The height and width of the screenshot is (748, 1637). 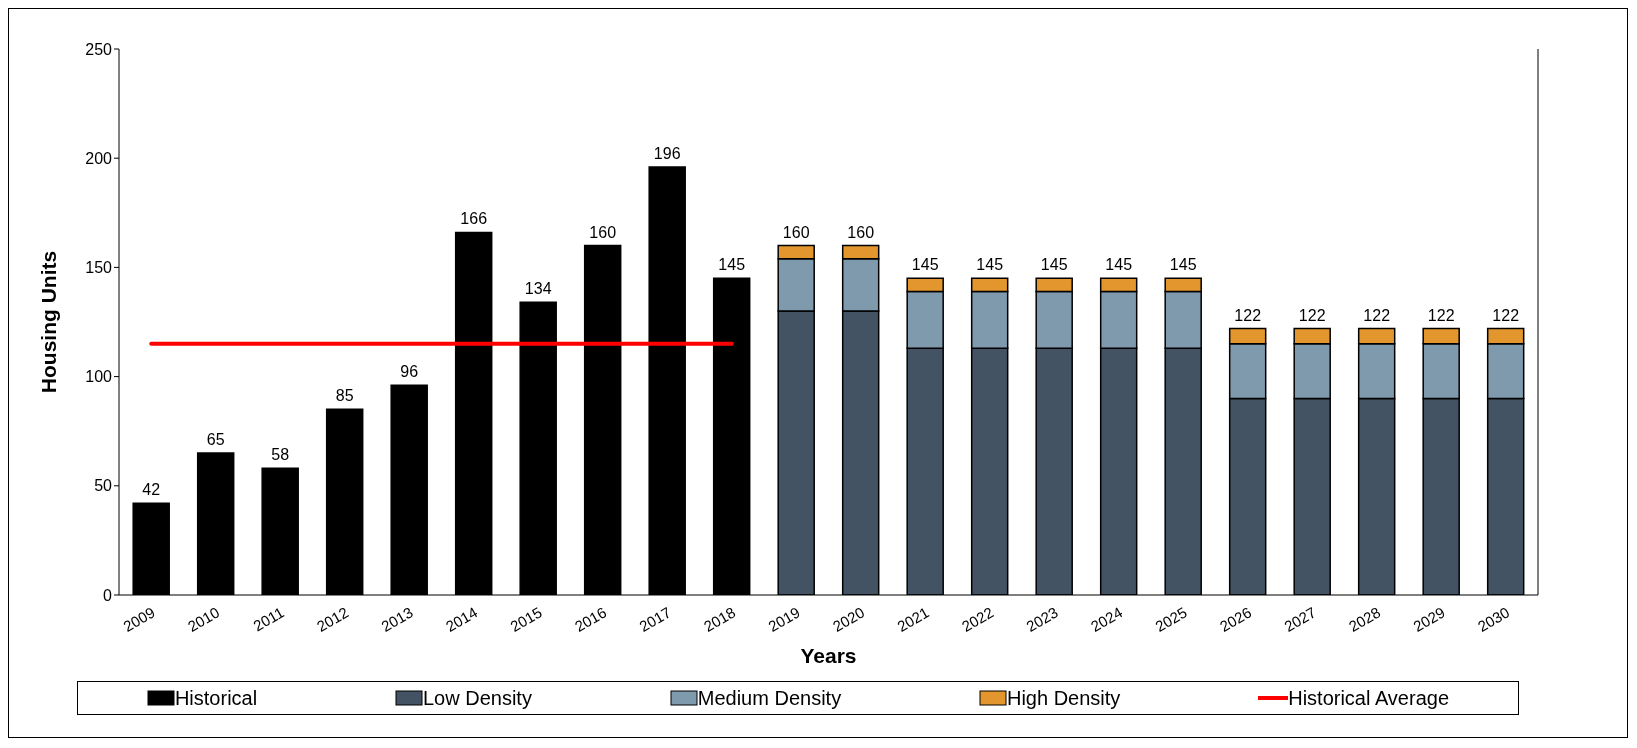 I want to click on y-tick-label: 200, so click(x=99, y=158).